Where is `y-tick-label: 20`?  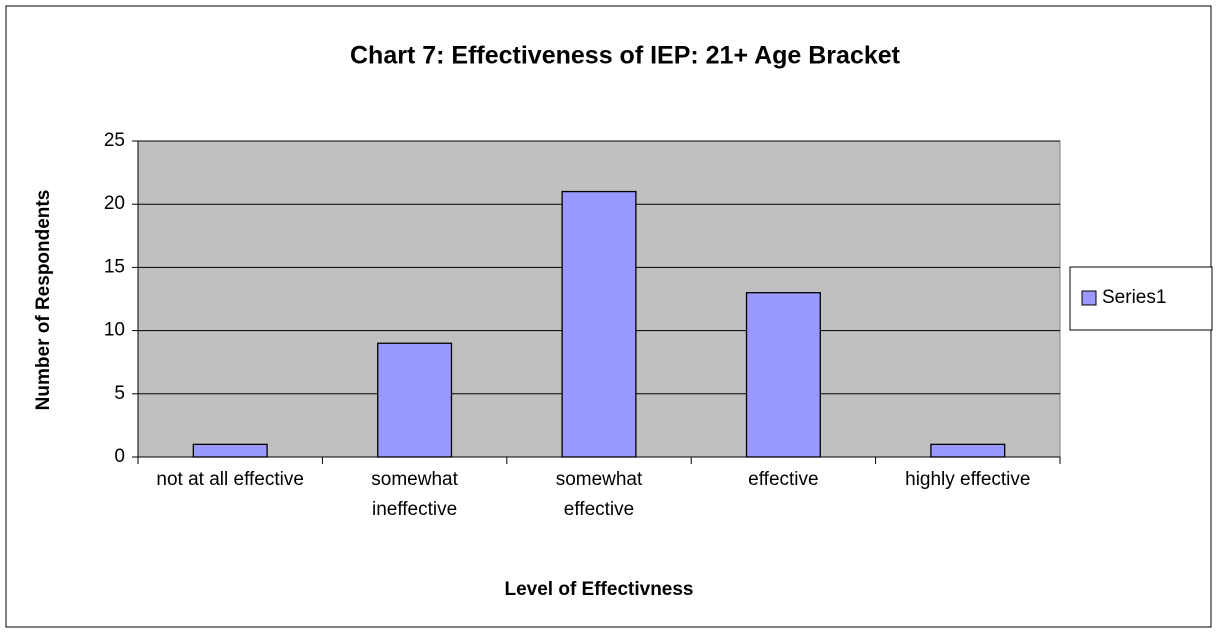 y-tick-label: 20 is located at coordinates (114, 203).